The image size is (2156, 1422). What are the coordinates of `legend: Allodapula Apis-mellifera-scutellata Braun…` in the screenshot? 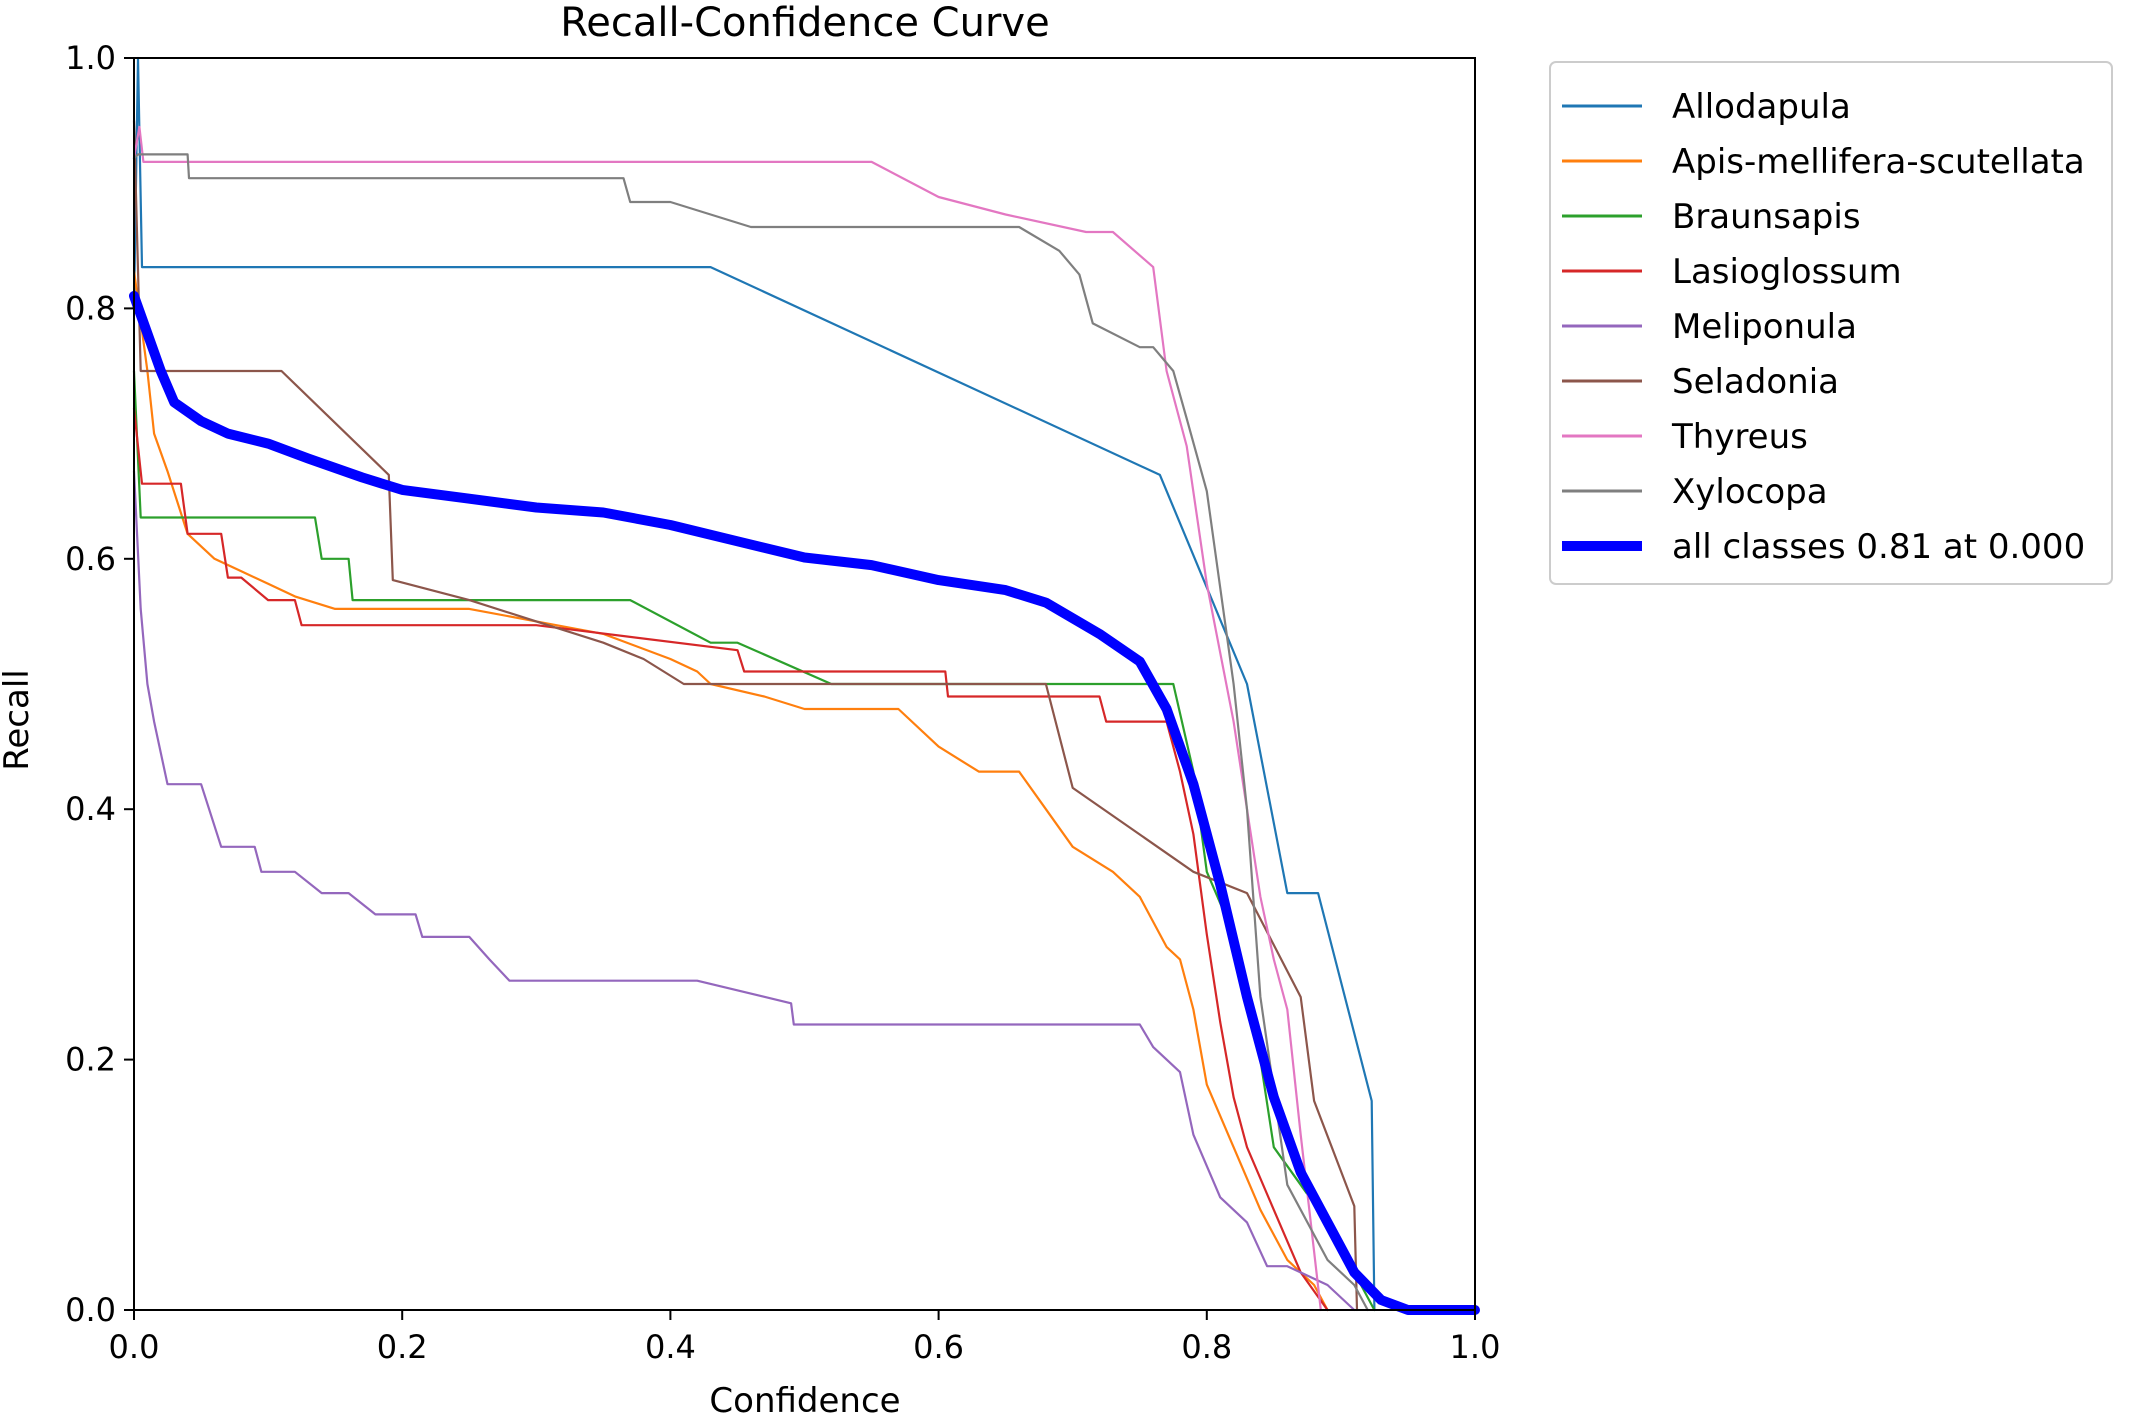 It's located at (1831, 323).